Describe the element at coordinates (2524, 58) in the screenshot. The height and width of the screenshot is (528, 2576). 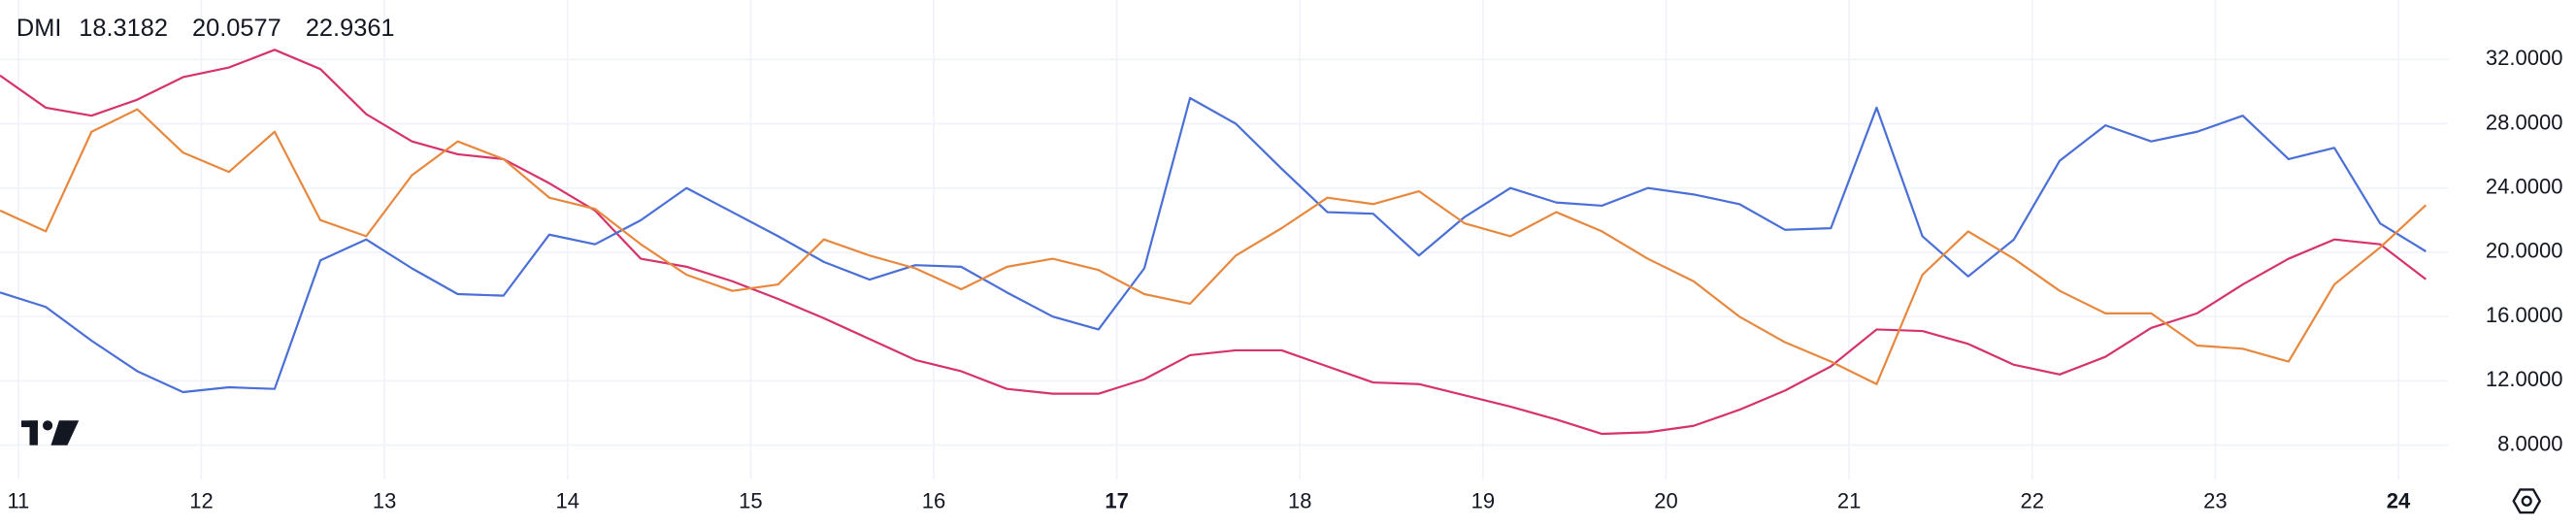
I see `y-tick-label: 32.0000` at that location.